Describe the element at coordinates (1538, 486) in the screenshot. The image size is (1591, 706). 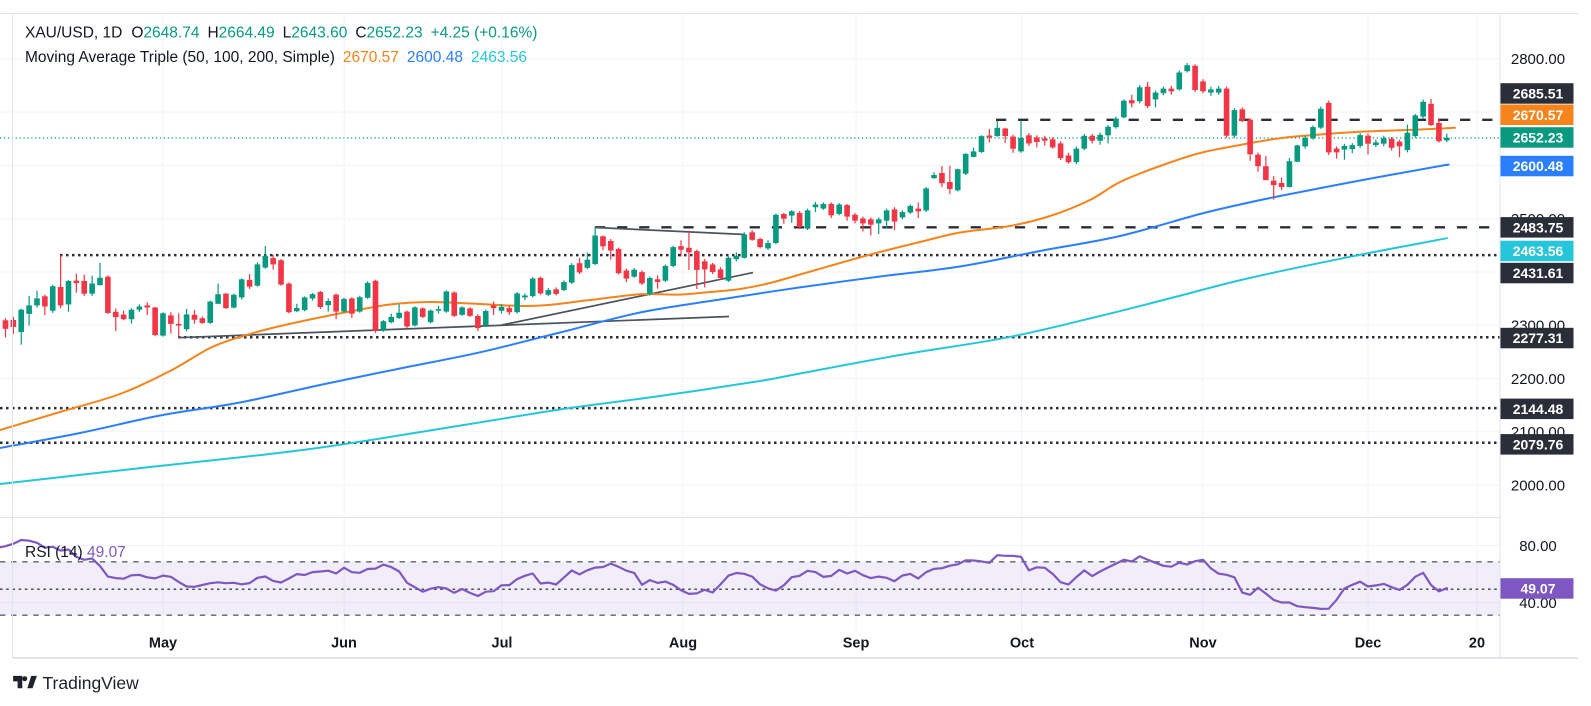
I see `svg-text: 2000.00` at that location.